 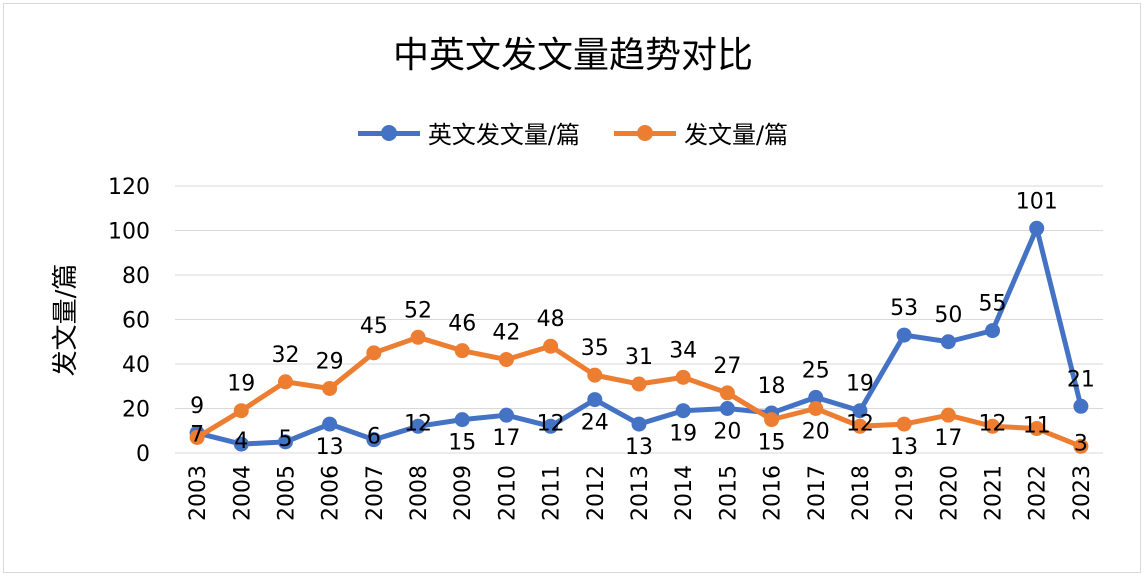 What do you see at coordinates (1037, 426) in the screenshot?
I see `data-label-1: 11` at bounding box center [1037, 426].